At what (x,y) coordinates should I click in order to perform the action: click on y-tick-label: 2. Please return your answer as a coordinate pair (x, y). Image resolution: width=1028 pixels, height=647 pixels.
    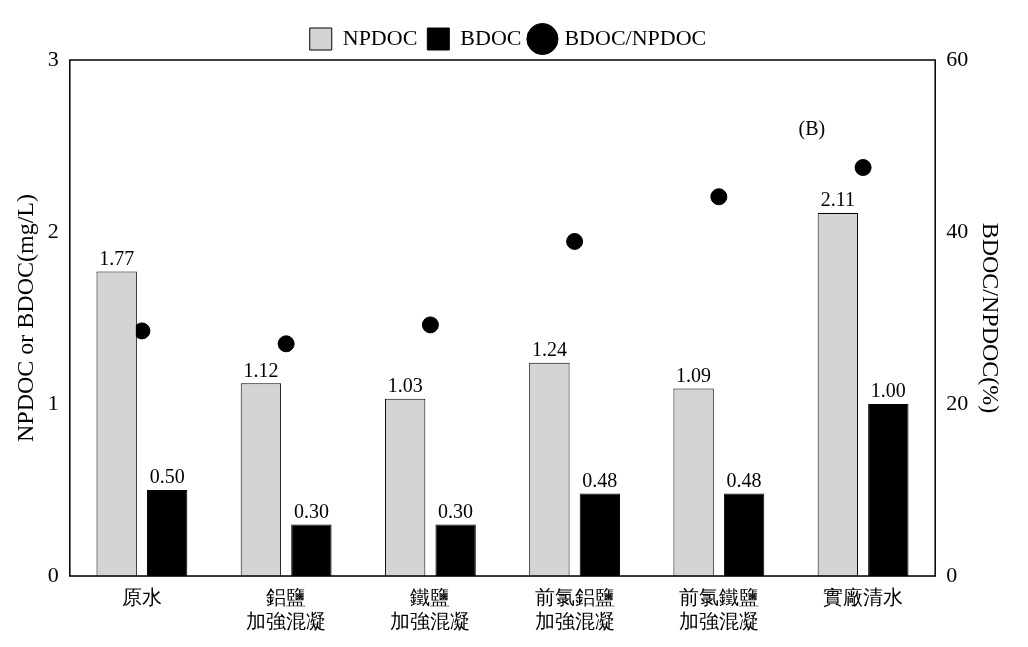
    Looking at the image, I should click on (53, 230).